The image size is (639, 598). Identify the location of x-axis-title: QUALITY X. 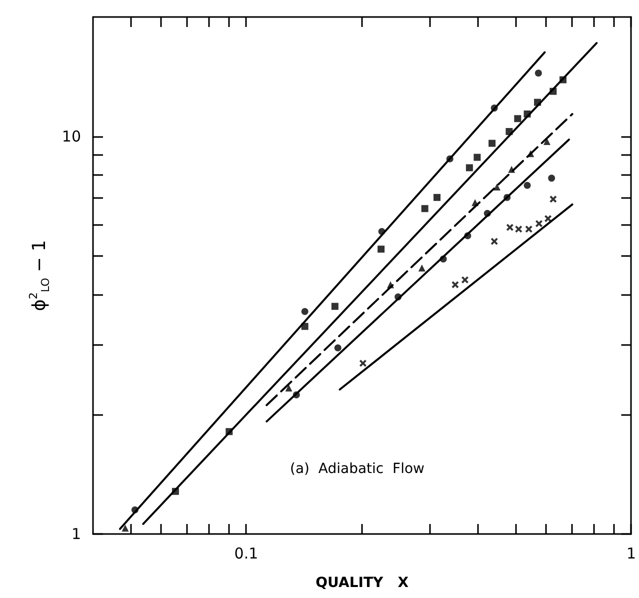
(362, 583).